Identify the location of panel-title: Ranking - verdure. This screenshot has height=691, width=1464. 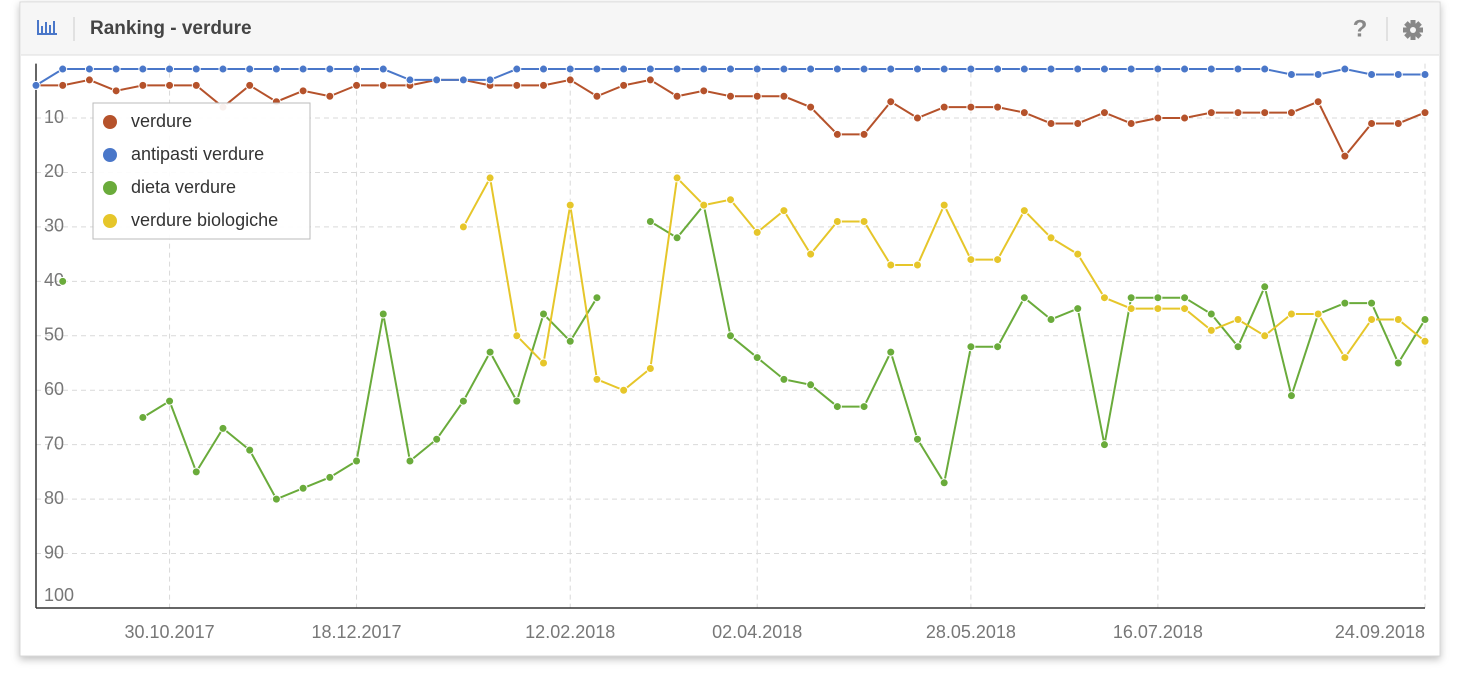
(171, 28).